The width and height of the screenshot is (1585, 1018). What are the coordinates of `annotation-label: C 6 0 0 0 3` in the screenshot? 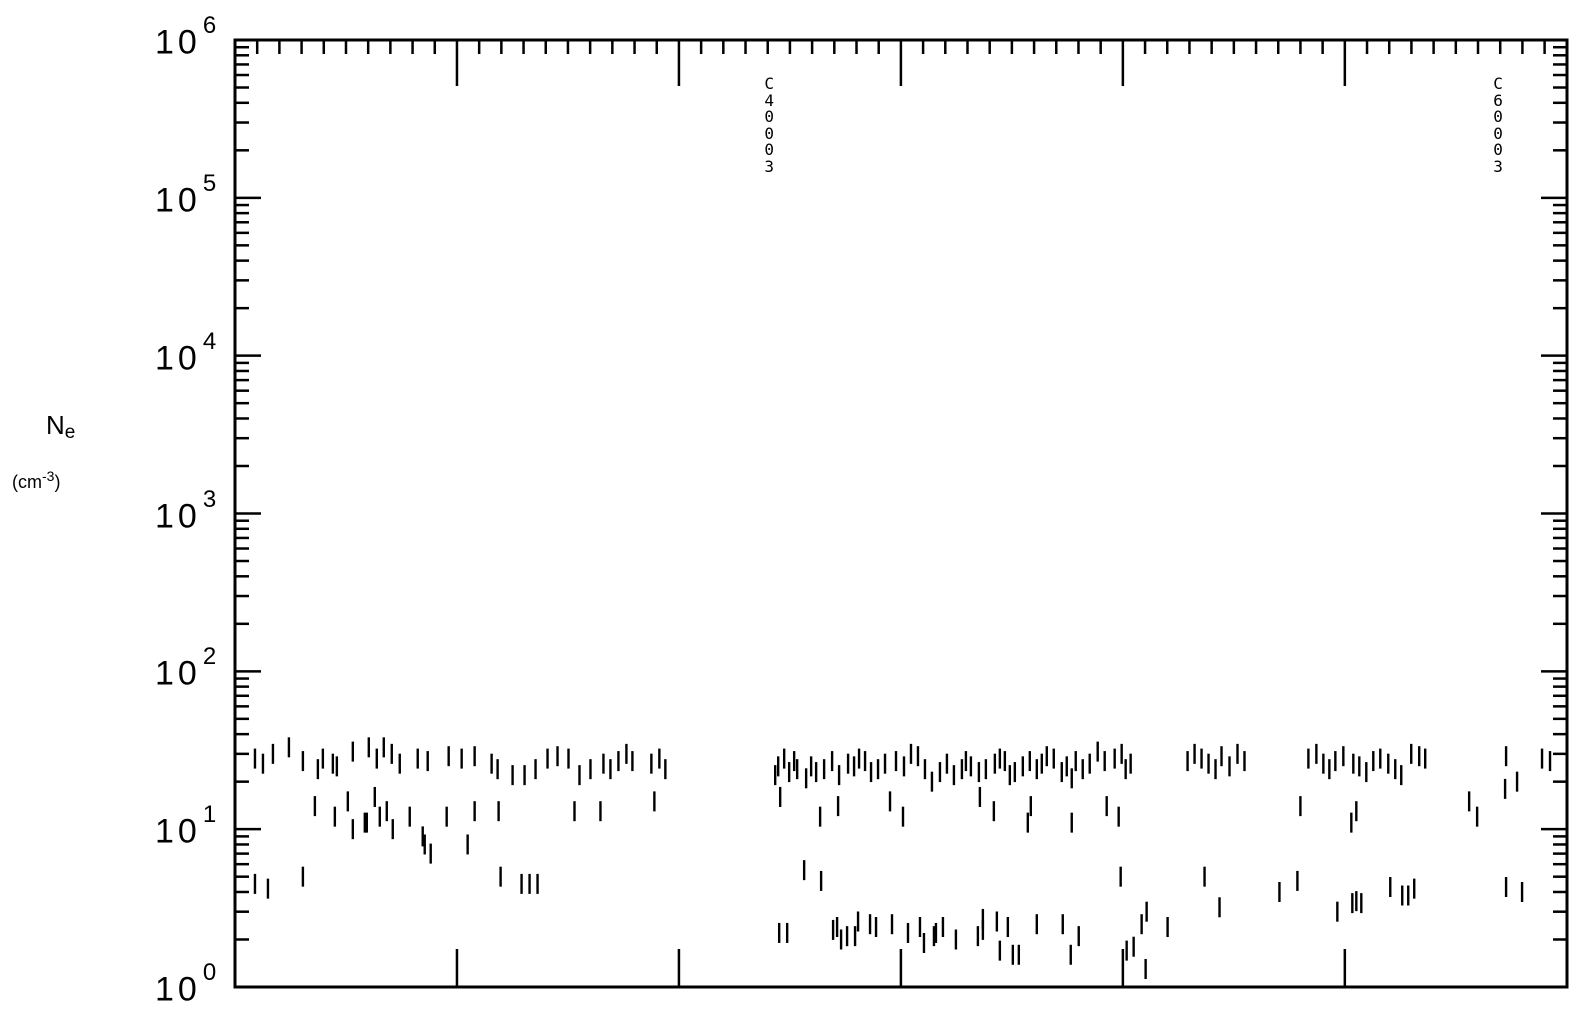 It's located at (1498, 125).